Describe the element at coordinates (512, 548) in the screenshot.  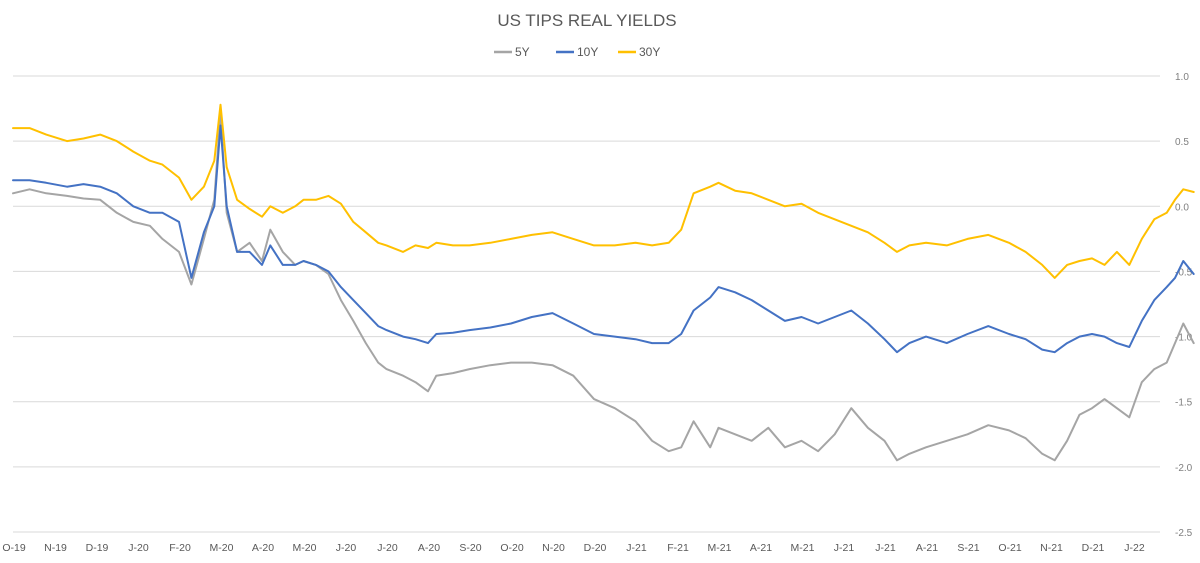
I see `x-tick-label: O-20` at that location.